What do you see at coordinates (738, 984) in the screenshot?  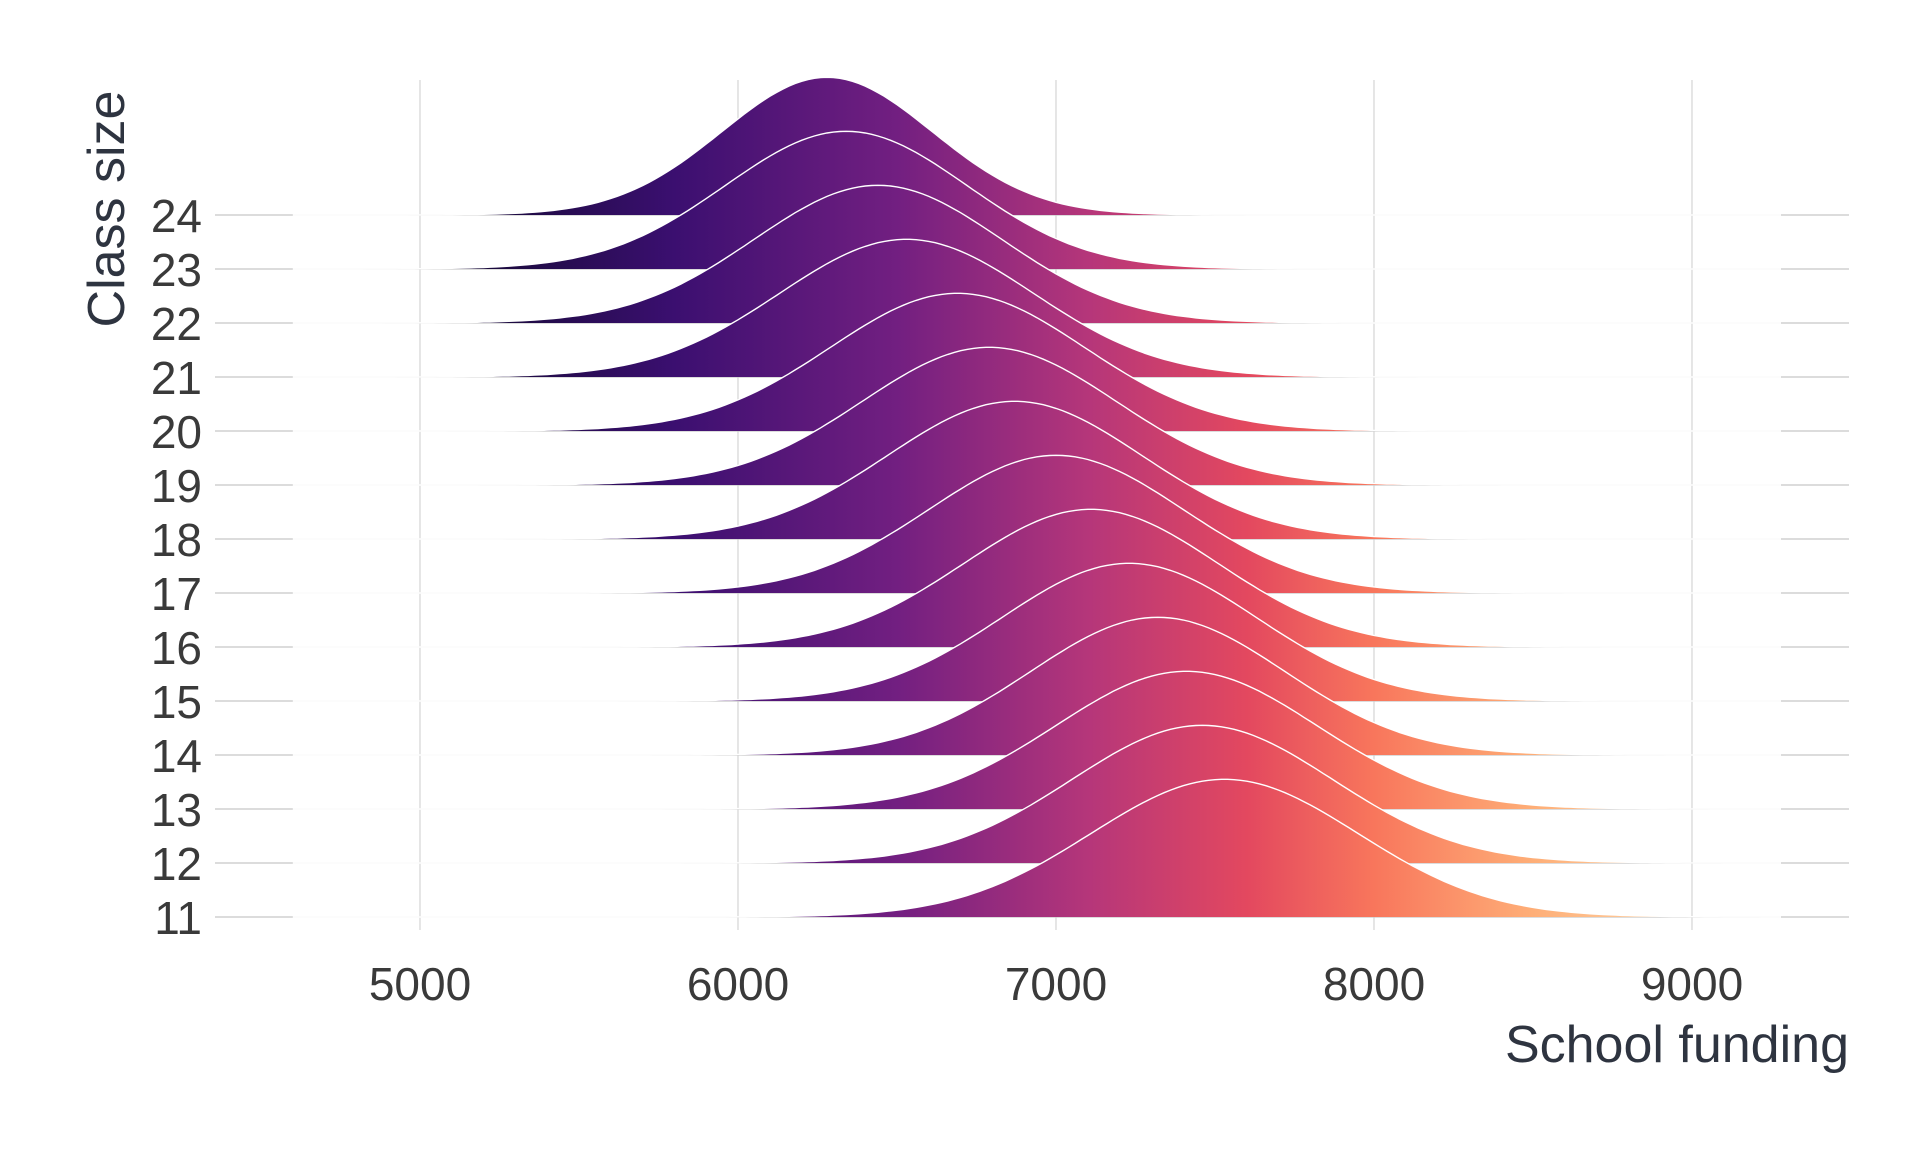 I see `x-tick-label: 6000` at bounding box center [738, 984].